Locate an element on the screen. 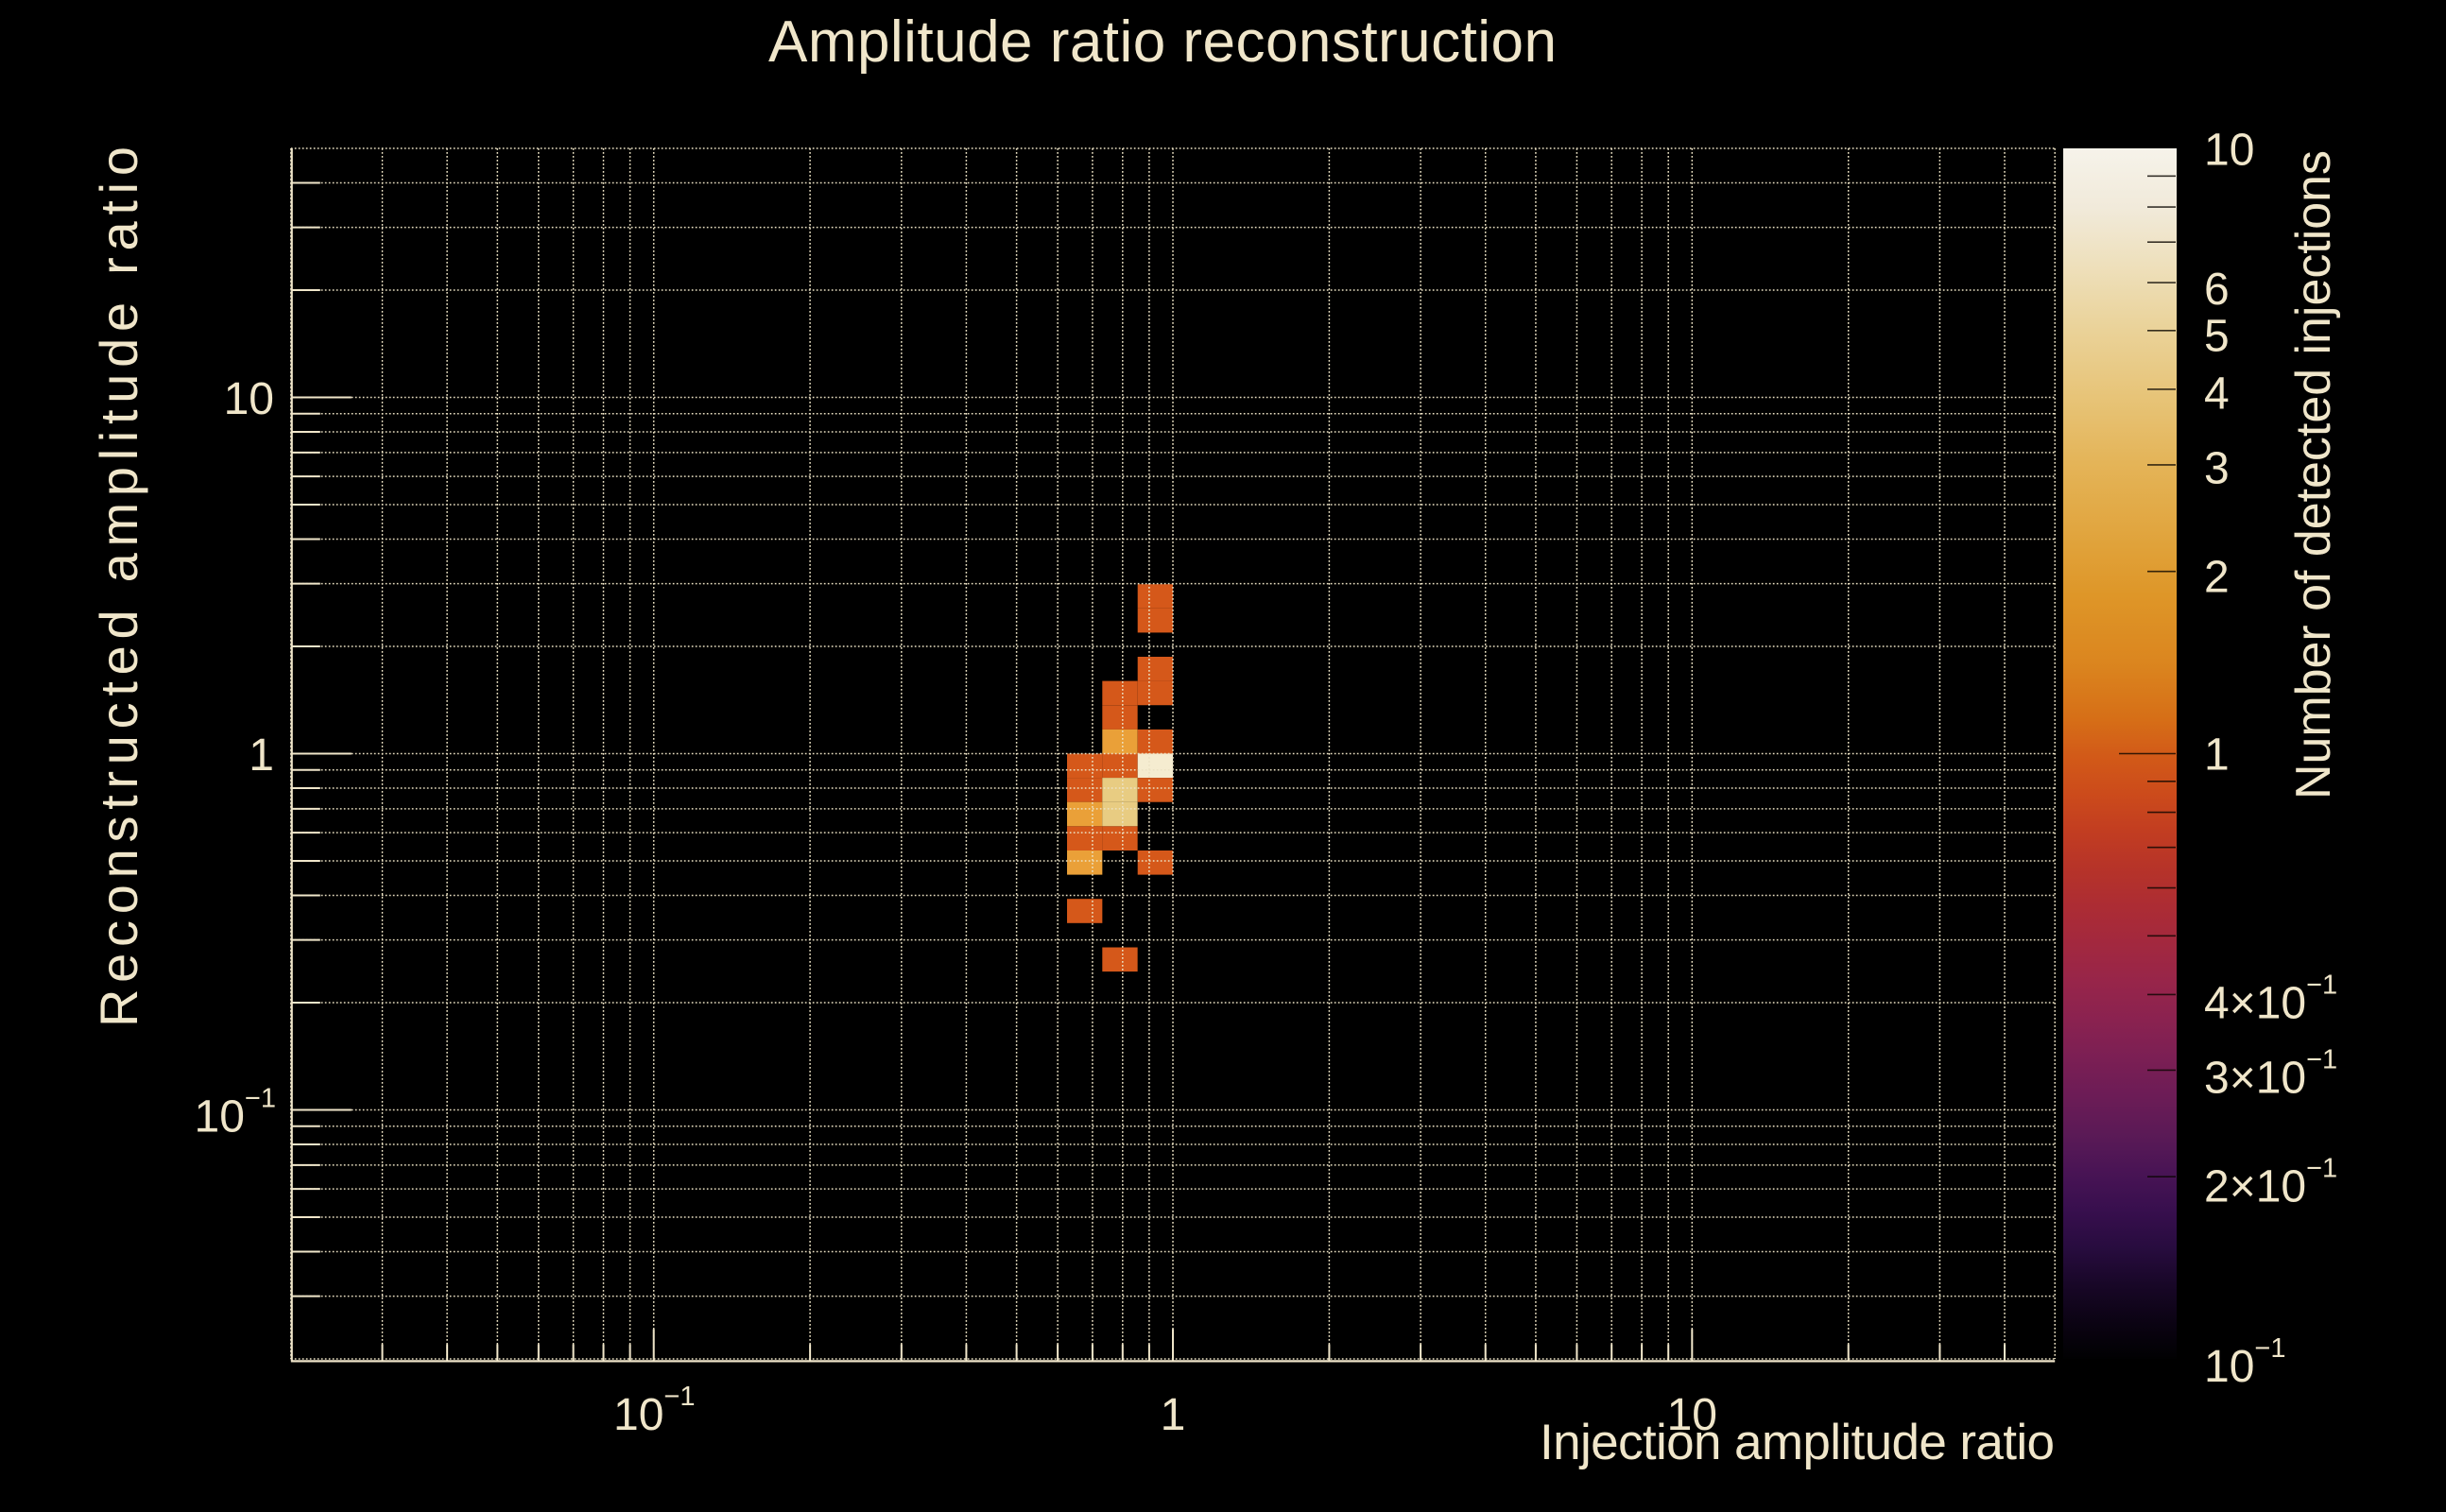 The height and width of the screenshot is (1512, 2446). svg-text: 4 is located at coordinates (2217, 394).